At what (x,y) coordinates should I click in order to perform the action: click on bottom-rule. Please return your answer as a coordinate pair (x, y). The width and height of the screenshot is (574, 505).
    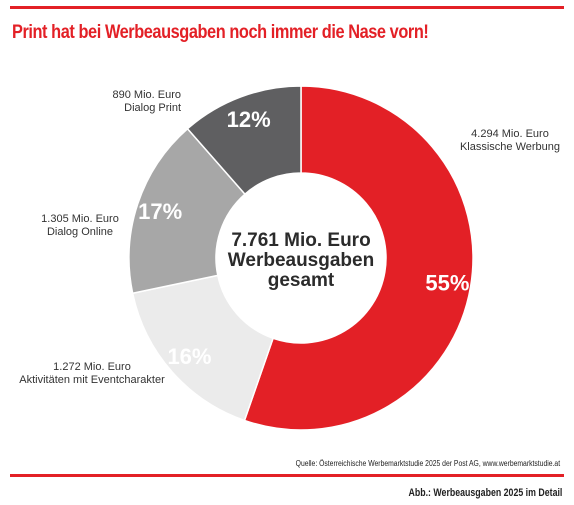
    Looking at the image, I should click on (287, 475).